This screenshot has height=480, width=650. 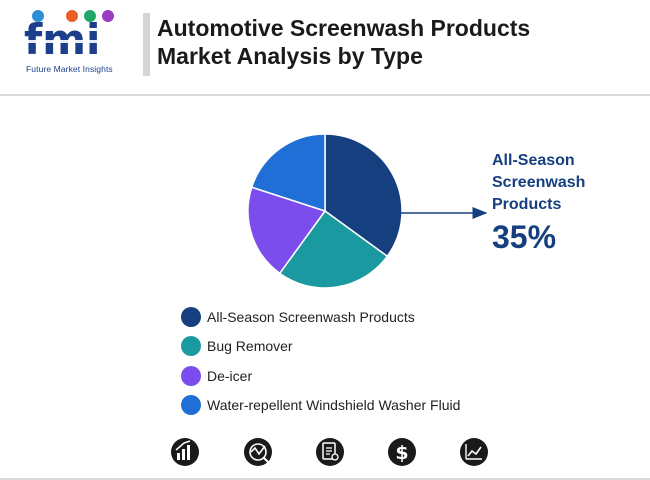 I want to click on header-rule, so click(x=325, y=95).